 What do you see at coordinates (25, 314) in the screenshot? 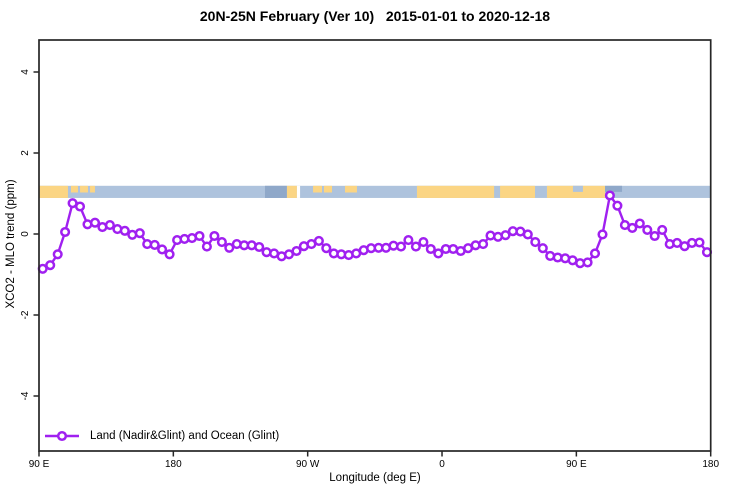
I see `y-tick-label: -2` at bounding box center [25, 314].